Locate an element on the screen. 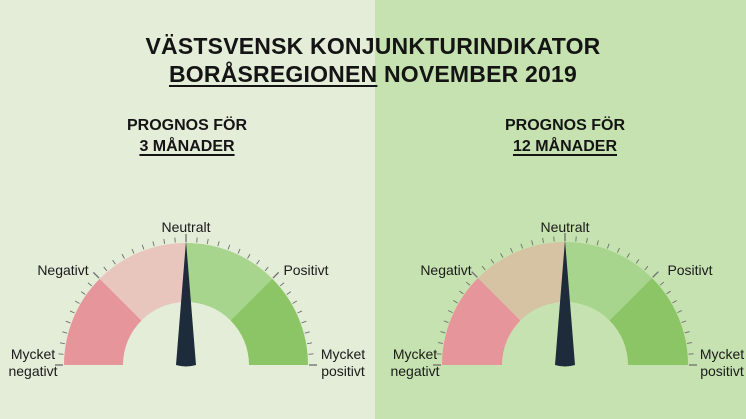  main-subtitle: BORÅSREGIONEN NOVEMBER 2019 is located at coordinates (373, 74).